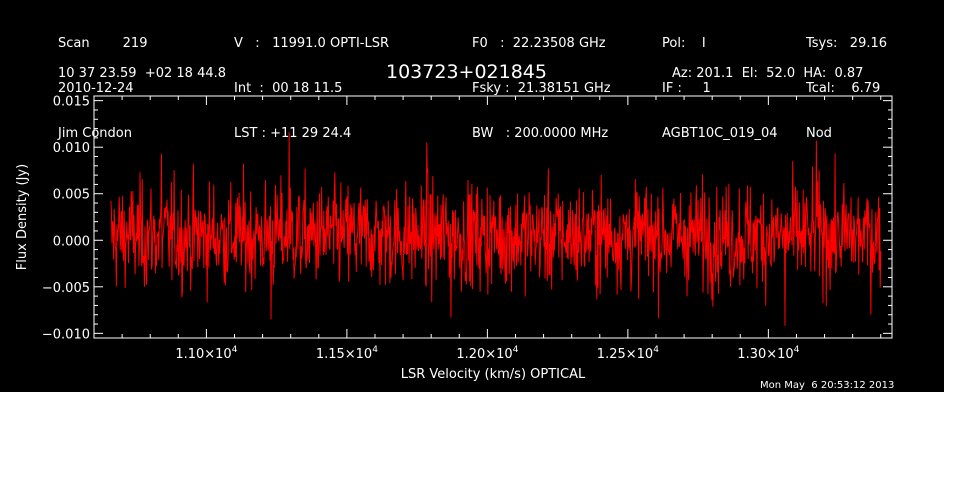 The height and width of the screenshot is (490, 962). I want to click on tsys: Tsys: 29.16, so click(847, 43).